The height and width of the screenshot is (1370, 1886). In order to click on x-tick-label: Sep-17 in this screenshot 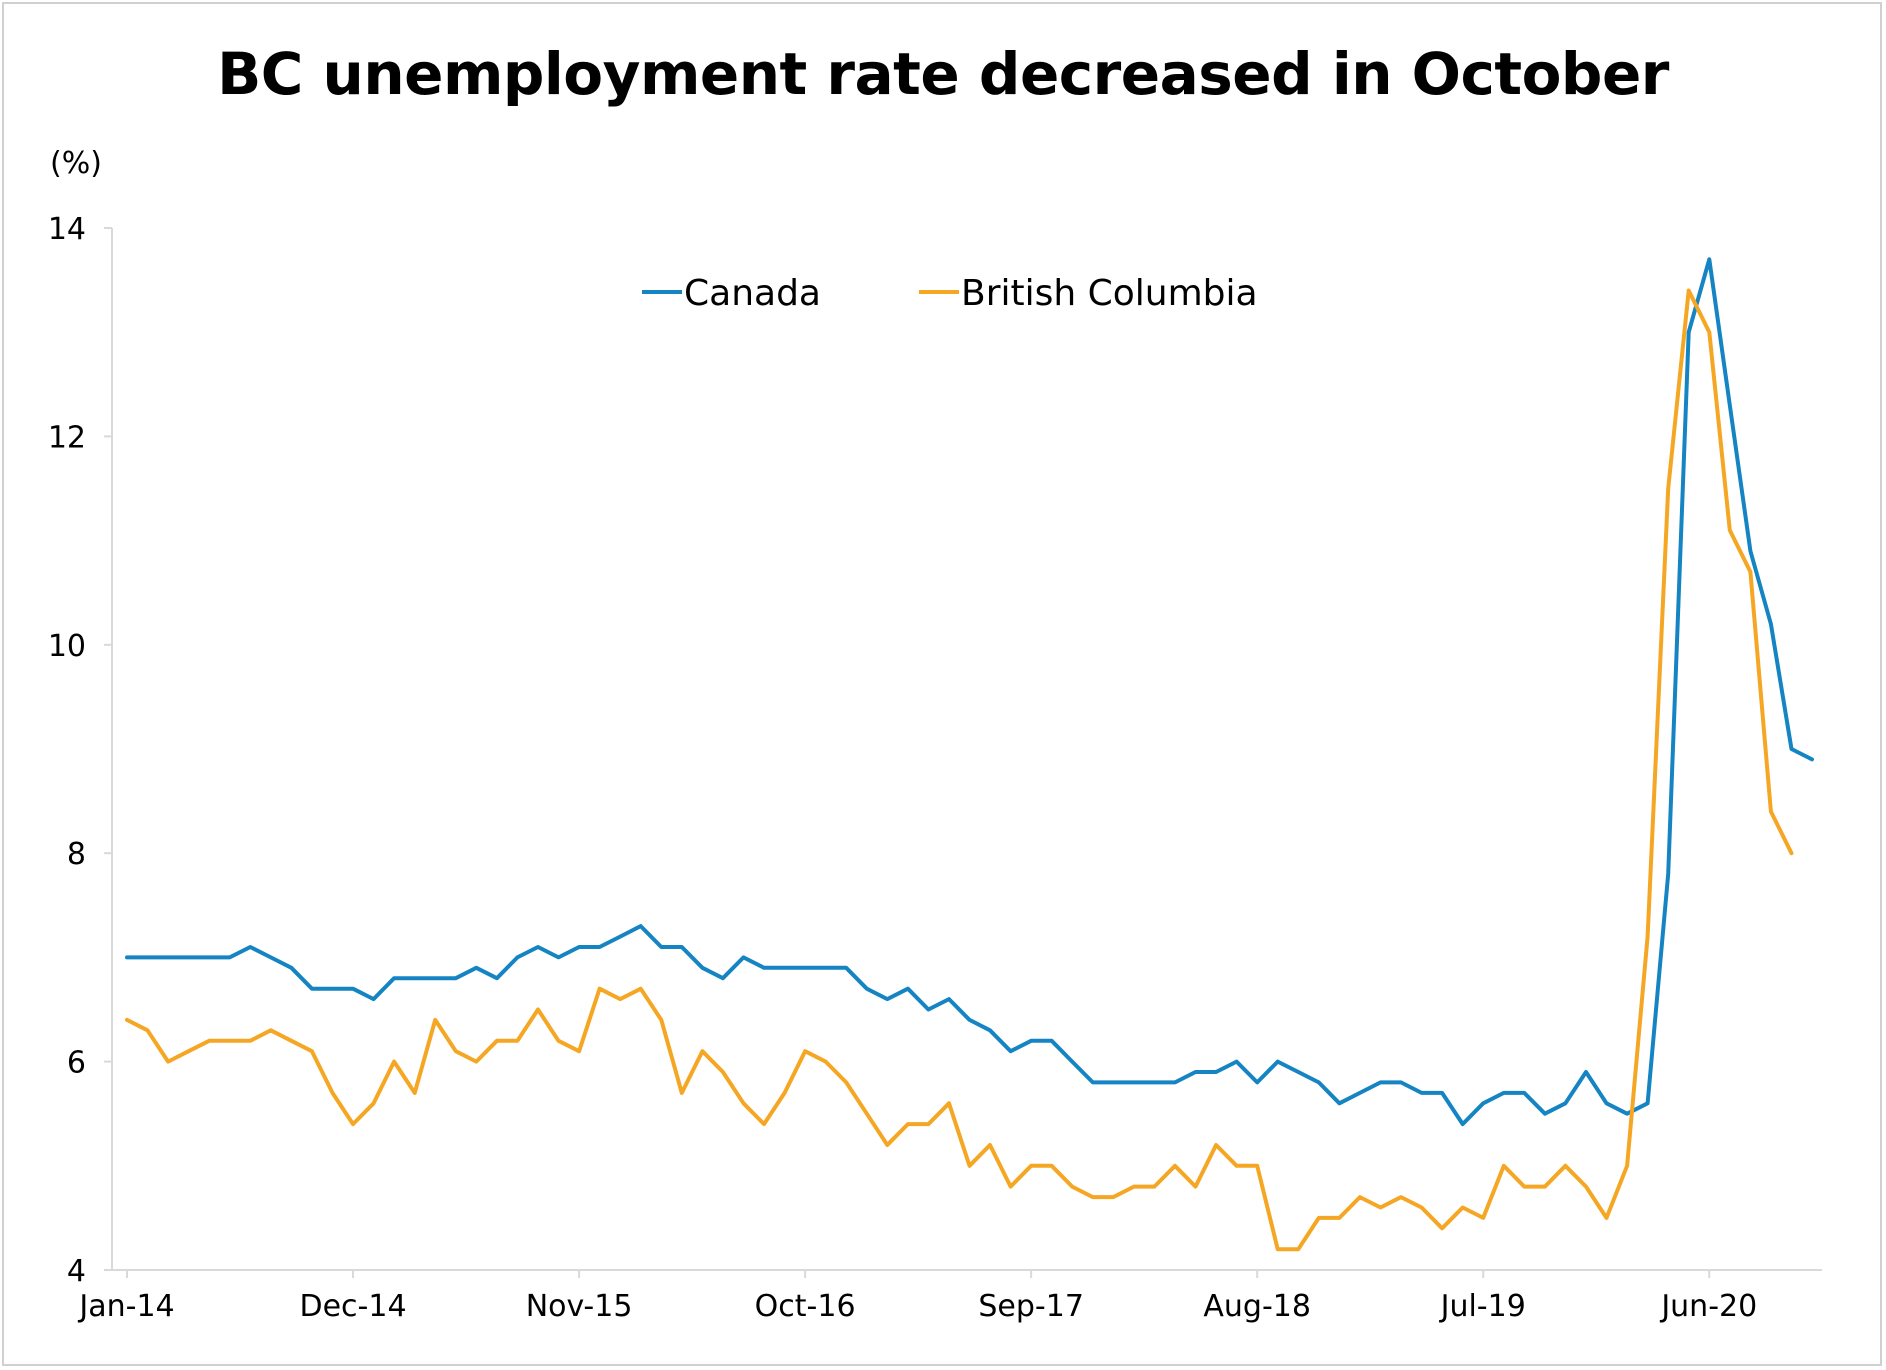, I will do `click(1031, 1306)`.